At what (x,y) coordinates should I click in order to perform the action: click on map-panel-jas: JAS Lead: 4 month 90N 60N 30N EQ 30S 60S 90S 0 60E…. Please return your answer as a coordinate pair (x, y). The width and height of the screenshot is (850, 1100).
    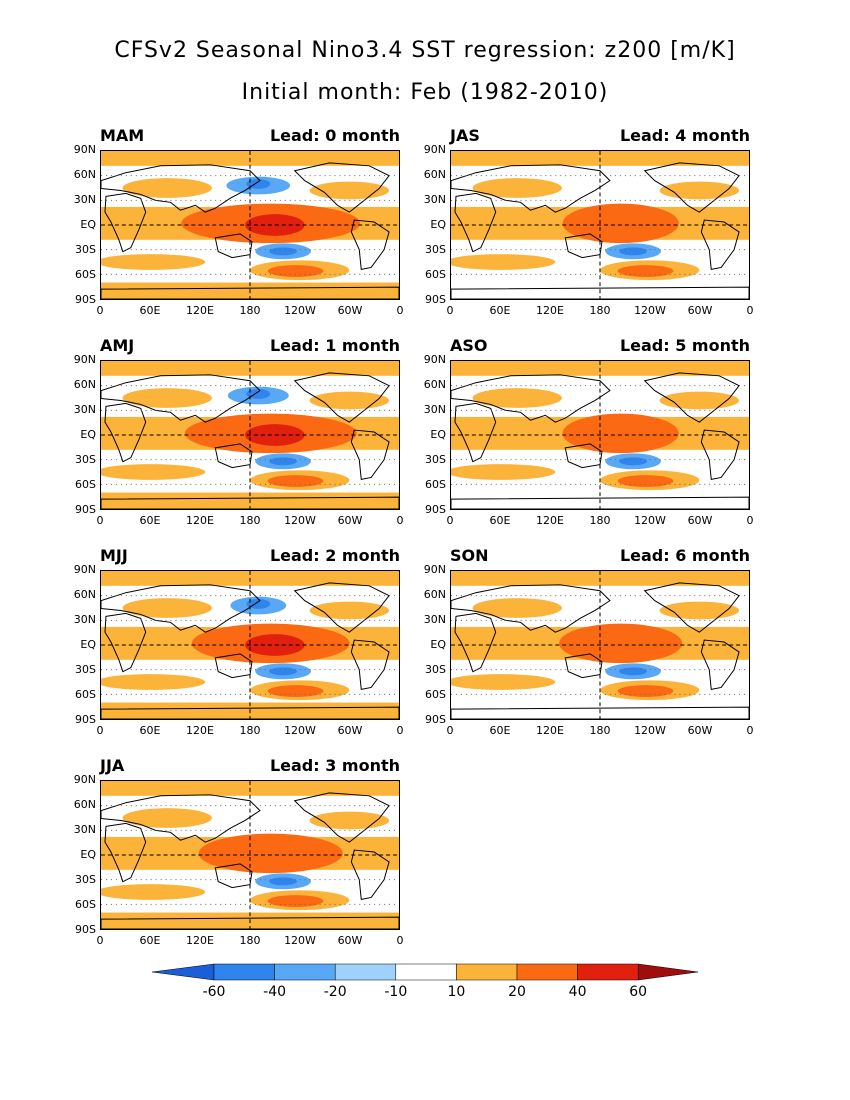
    Looking at the image, I should click on (589, 221).